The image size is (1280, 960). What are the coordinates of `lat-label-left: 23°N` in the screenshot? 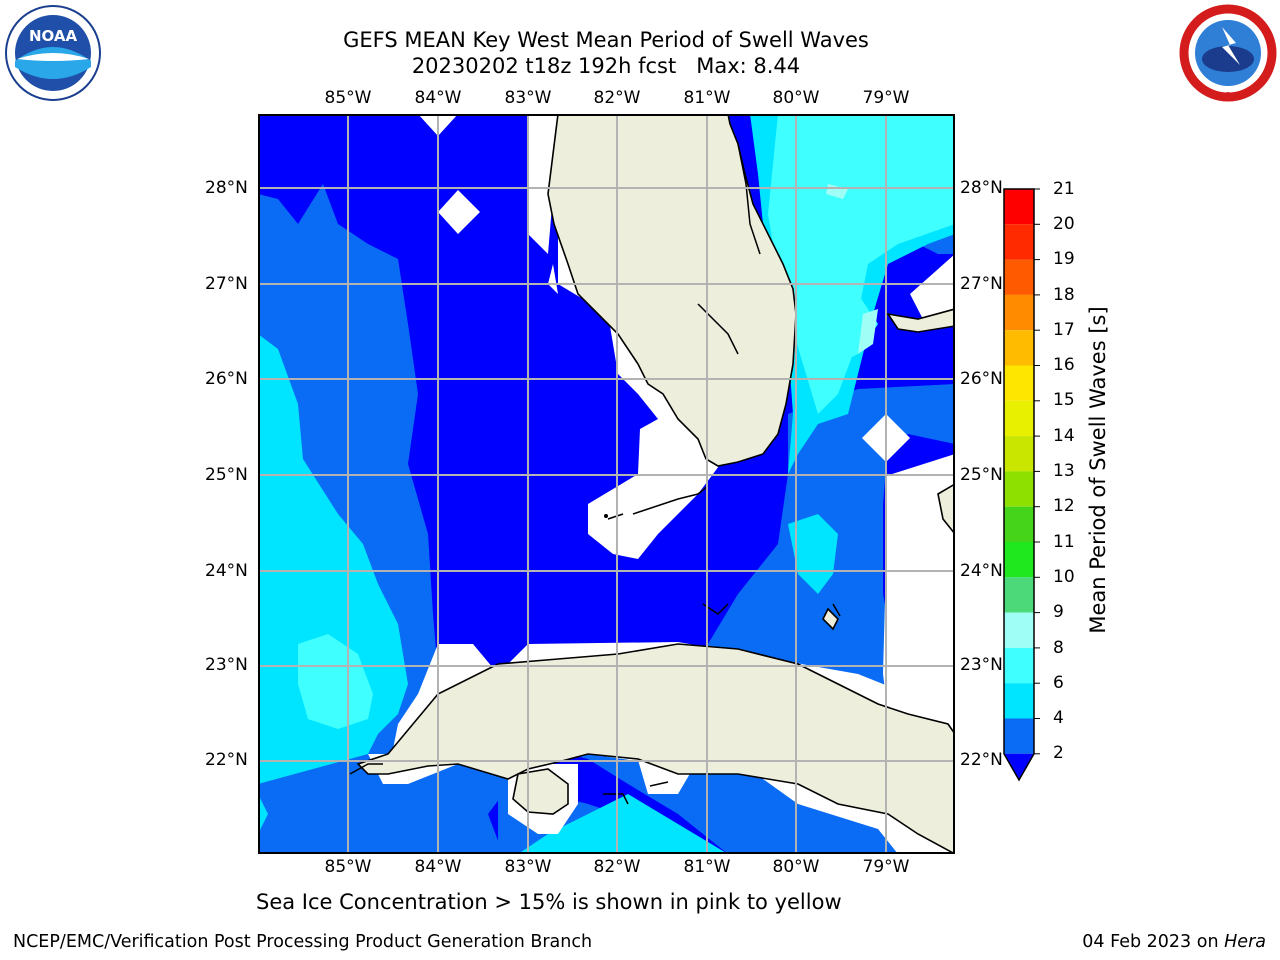 It's located at (226, 665).